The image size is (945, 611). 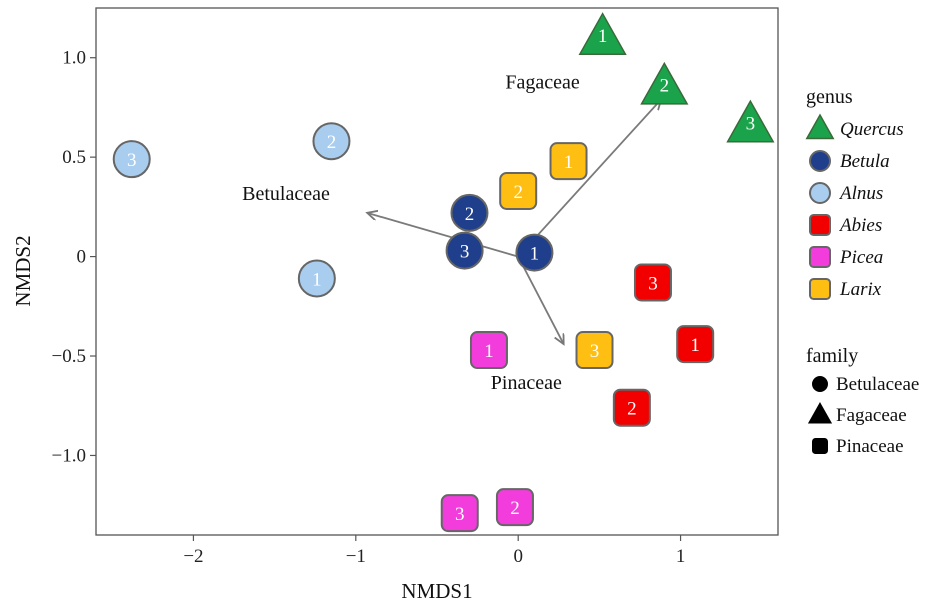 I want to click on legend-genus-key-quercus, so click(x=820, y=126).